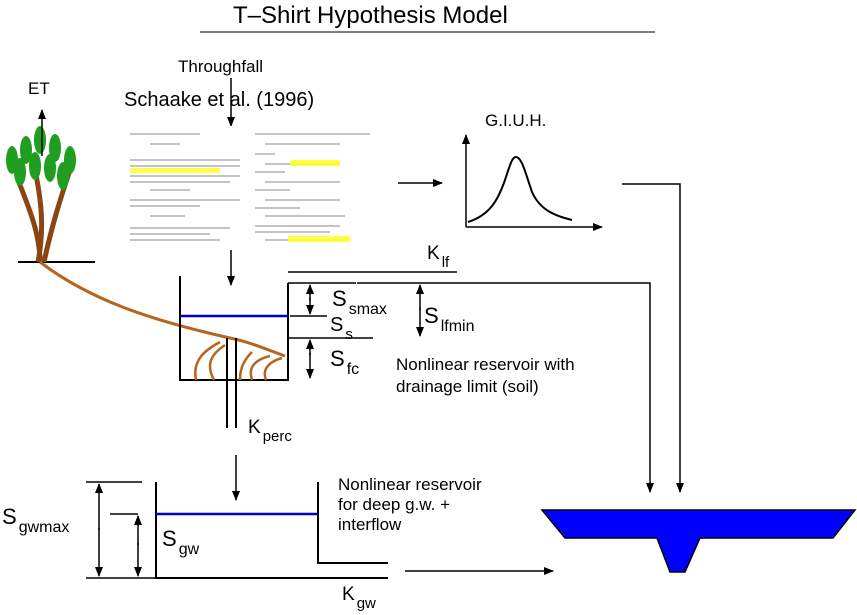 This screenshot has width=857, height=615. What do you see at coordinates (221, 66) in the screenshot?
I see `throughfall-label: Throughfall` at bounding box center [221, 66].